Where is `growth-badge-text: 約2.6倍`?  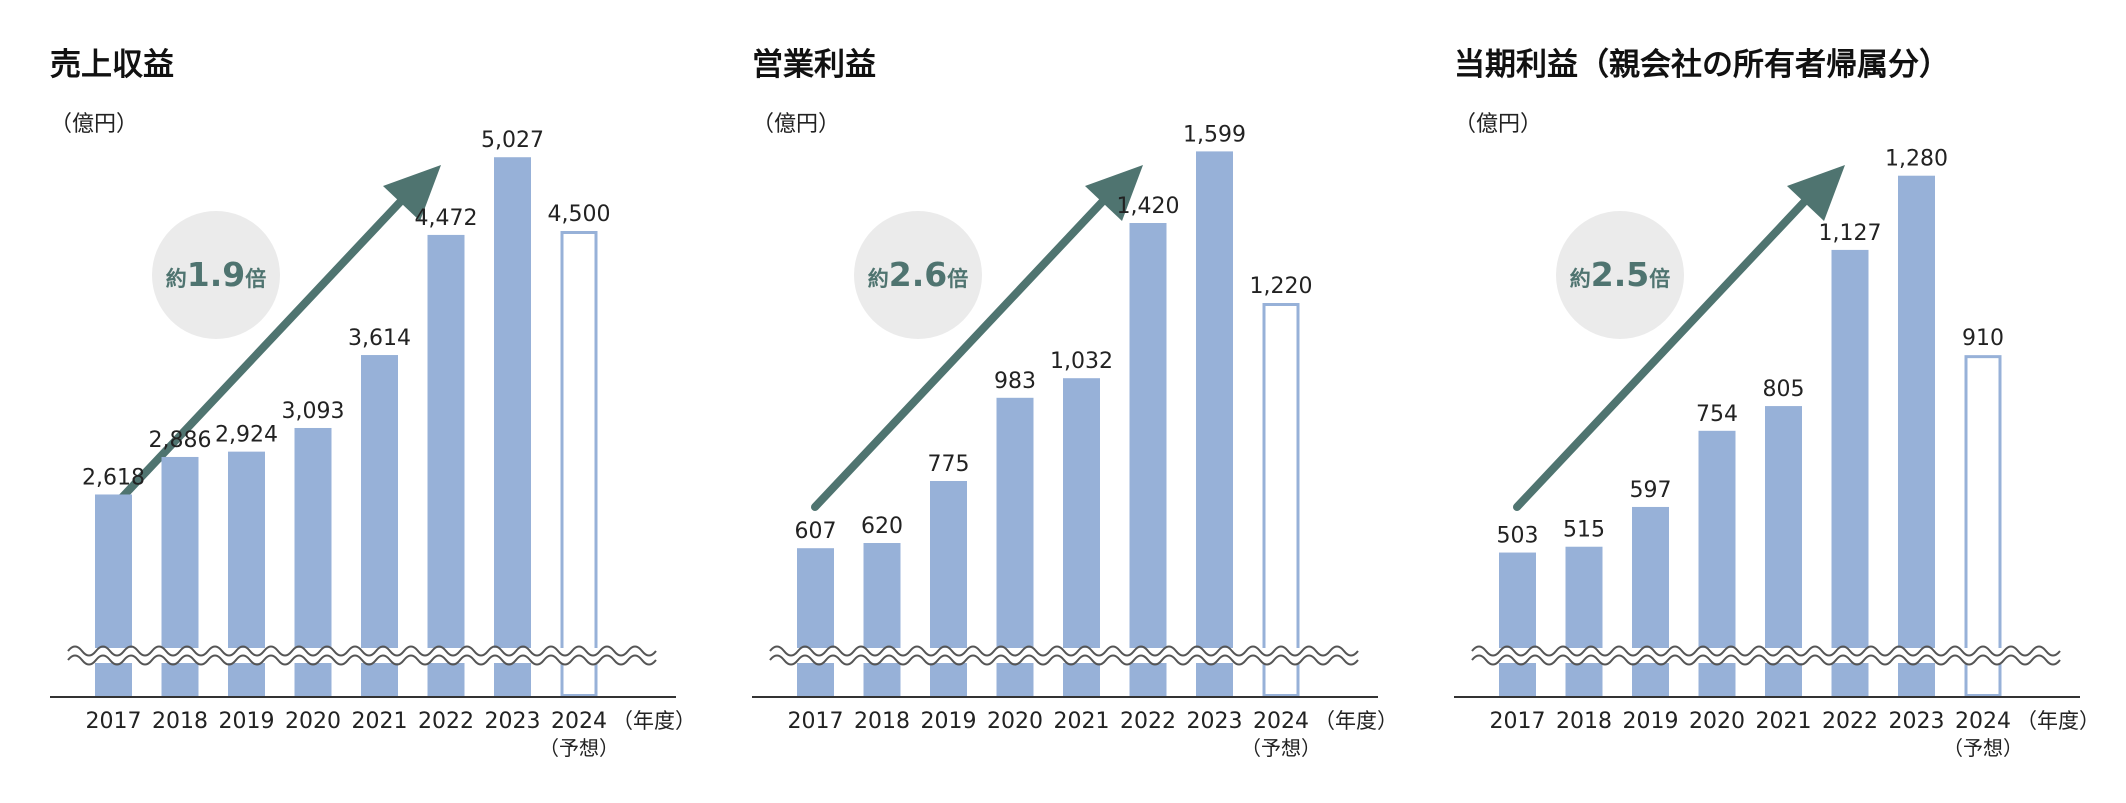
growth-badge-text: 約2.6倍 is located at coordinates (918, 274).